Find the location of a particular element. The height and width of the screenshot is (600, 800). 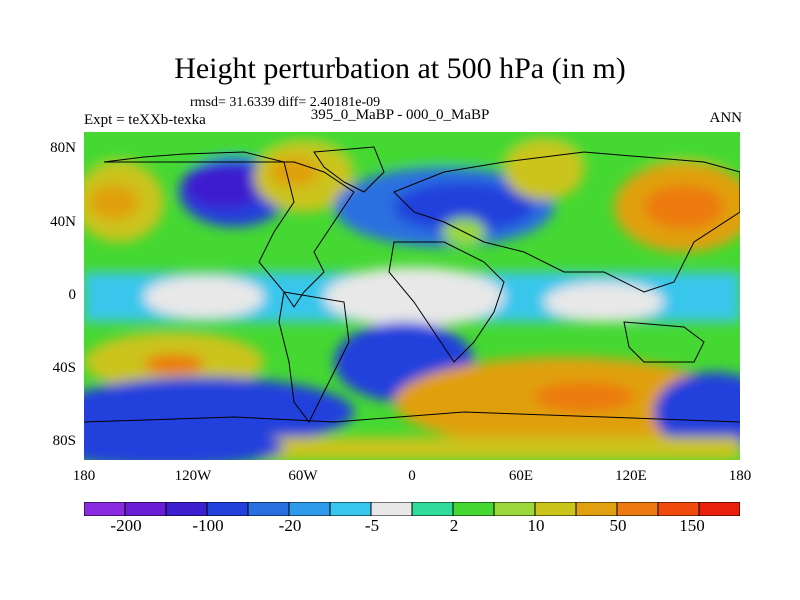

colorbar-label: 10 is located at coordinates (536, 525).